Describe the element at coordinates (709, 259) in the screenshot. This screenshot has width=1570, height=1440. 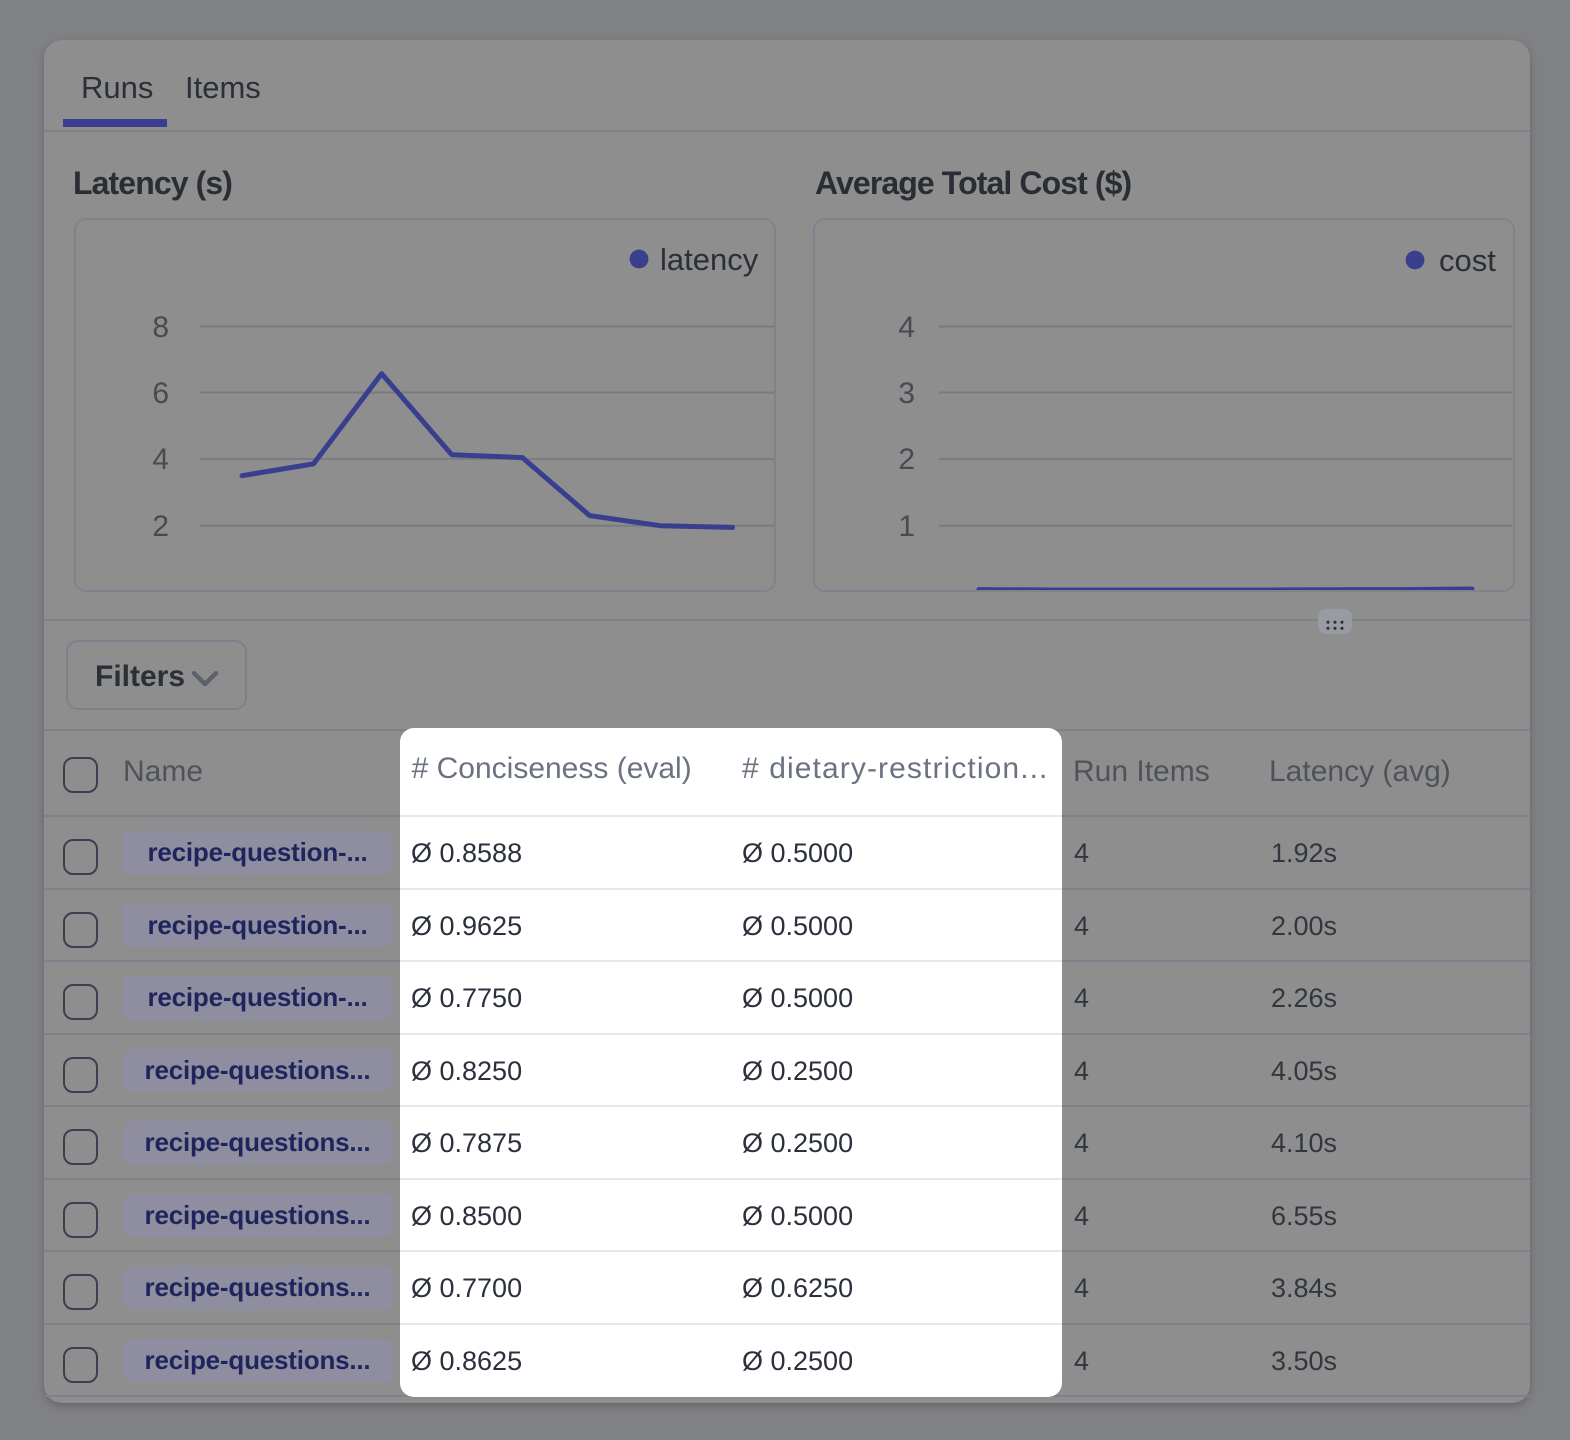
I see `svg-text: latency` at that location.